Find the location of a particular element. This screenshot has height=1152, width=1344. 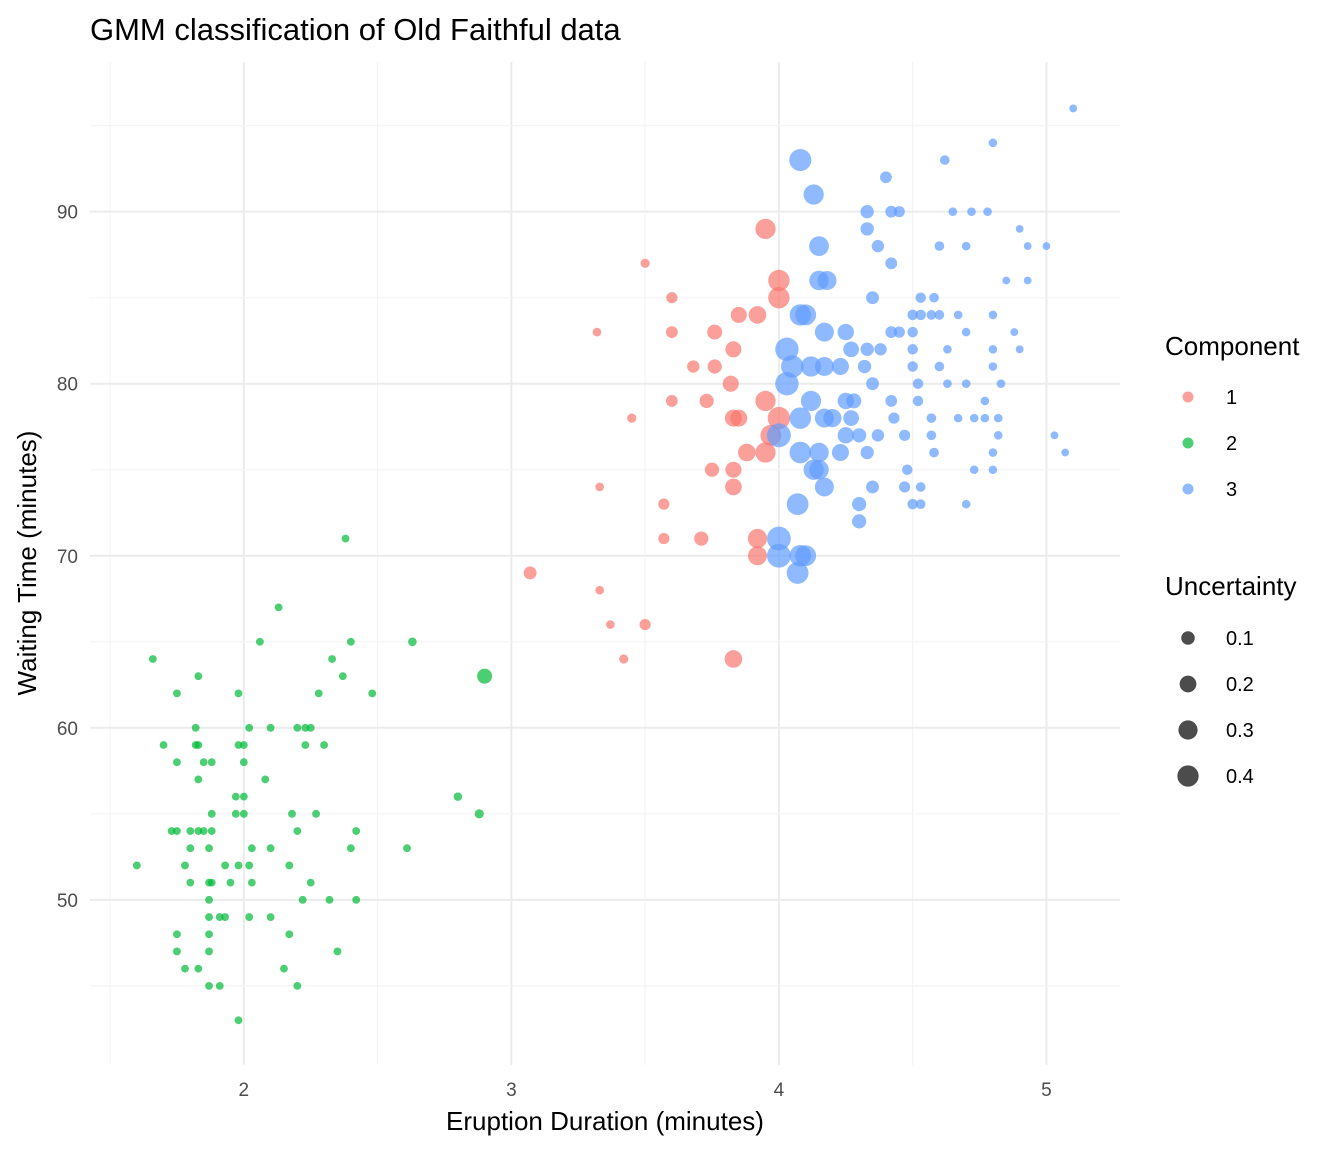

legend-label-uncertainty: 0.4 is located at coordinates (1240, 777).